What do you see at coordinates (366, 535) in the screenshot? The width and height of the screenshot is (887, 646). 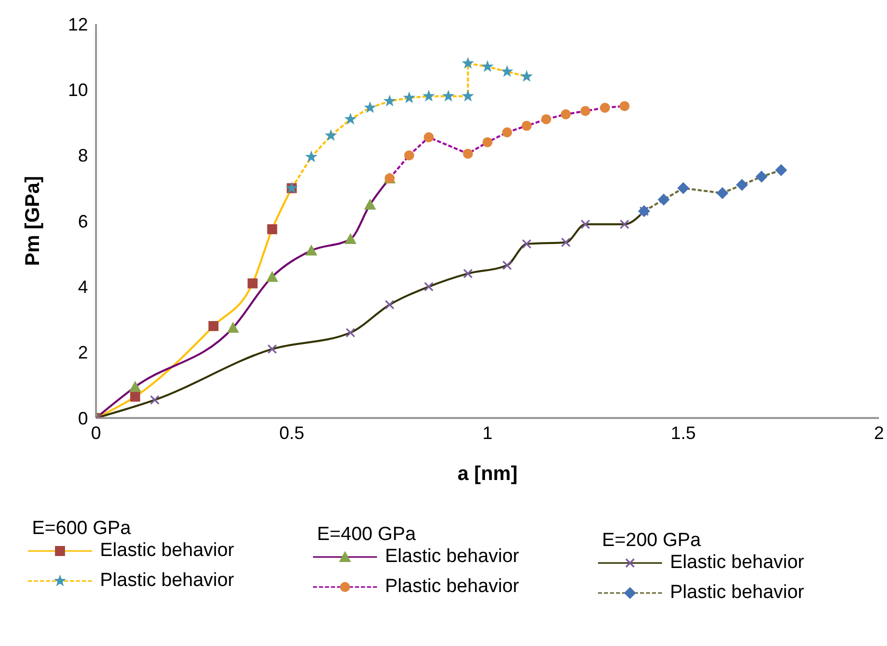 I see `text: E=400 GPa` at bounding box center [366, 535].